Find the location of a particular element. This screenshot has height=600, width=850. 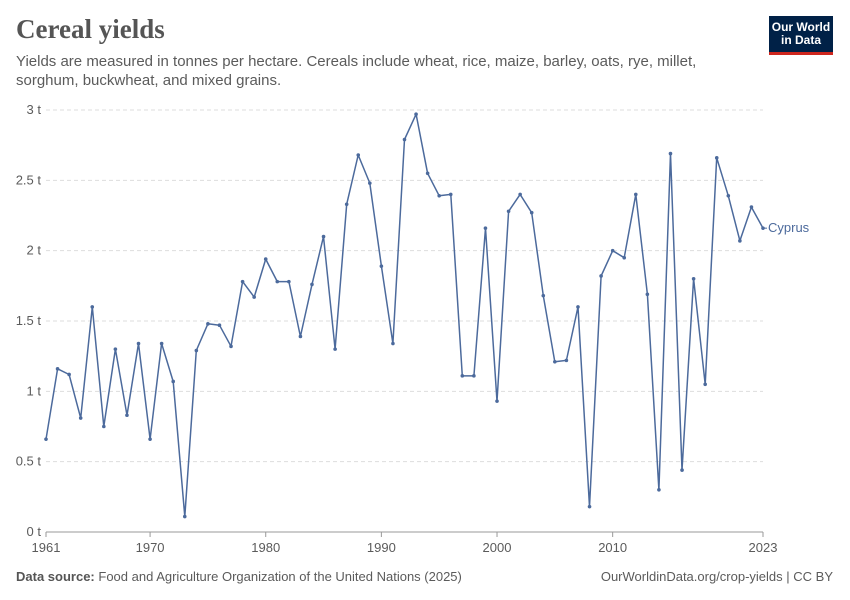

y-tick-label: 0 t is located at coordinates (34, 531).